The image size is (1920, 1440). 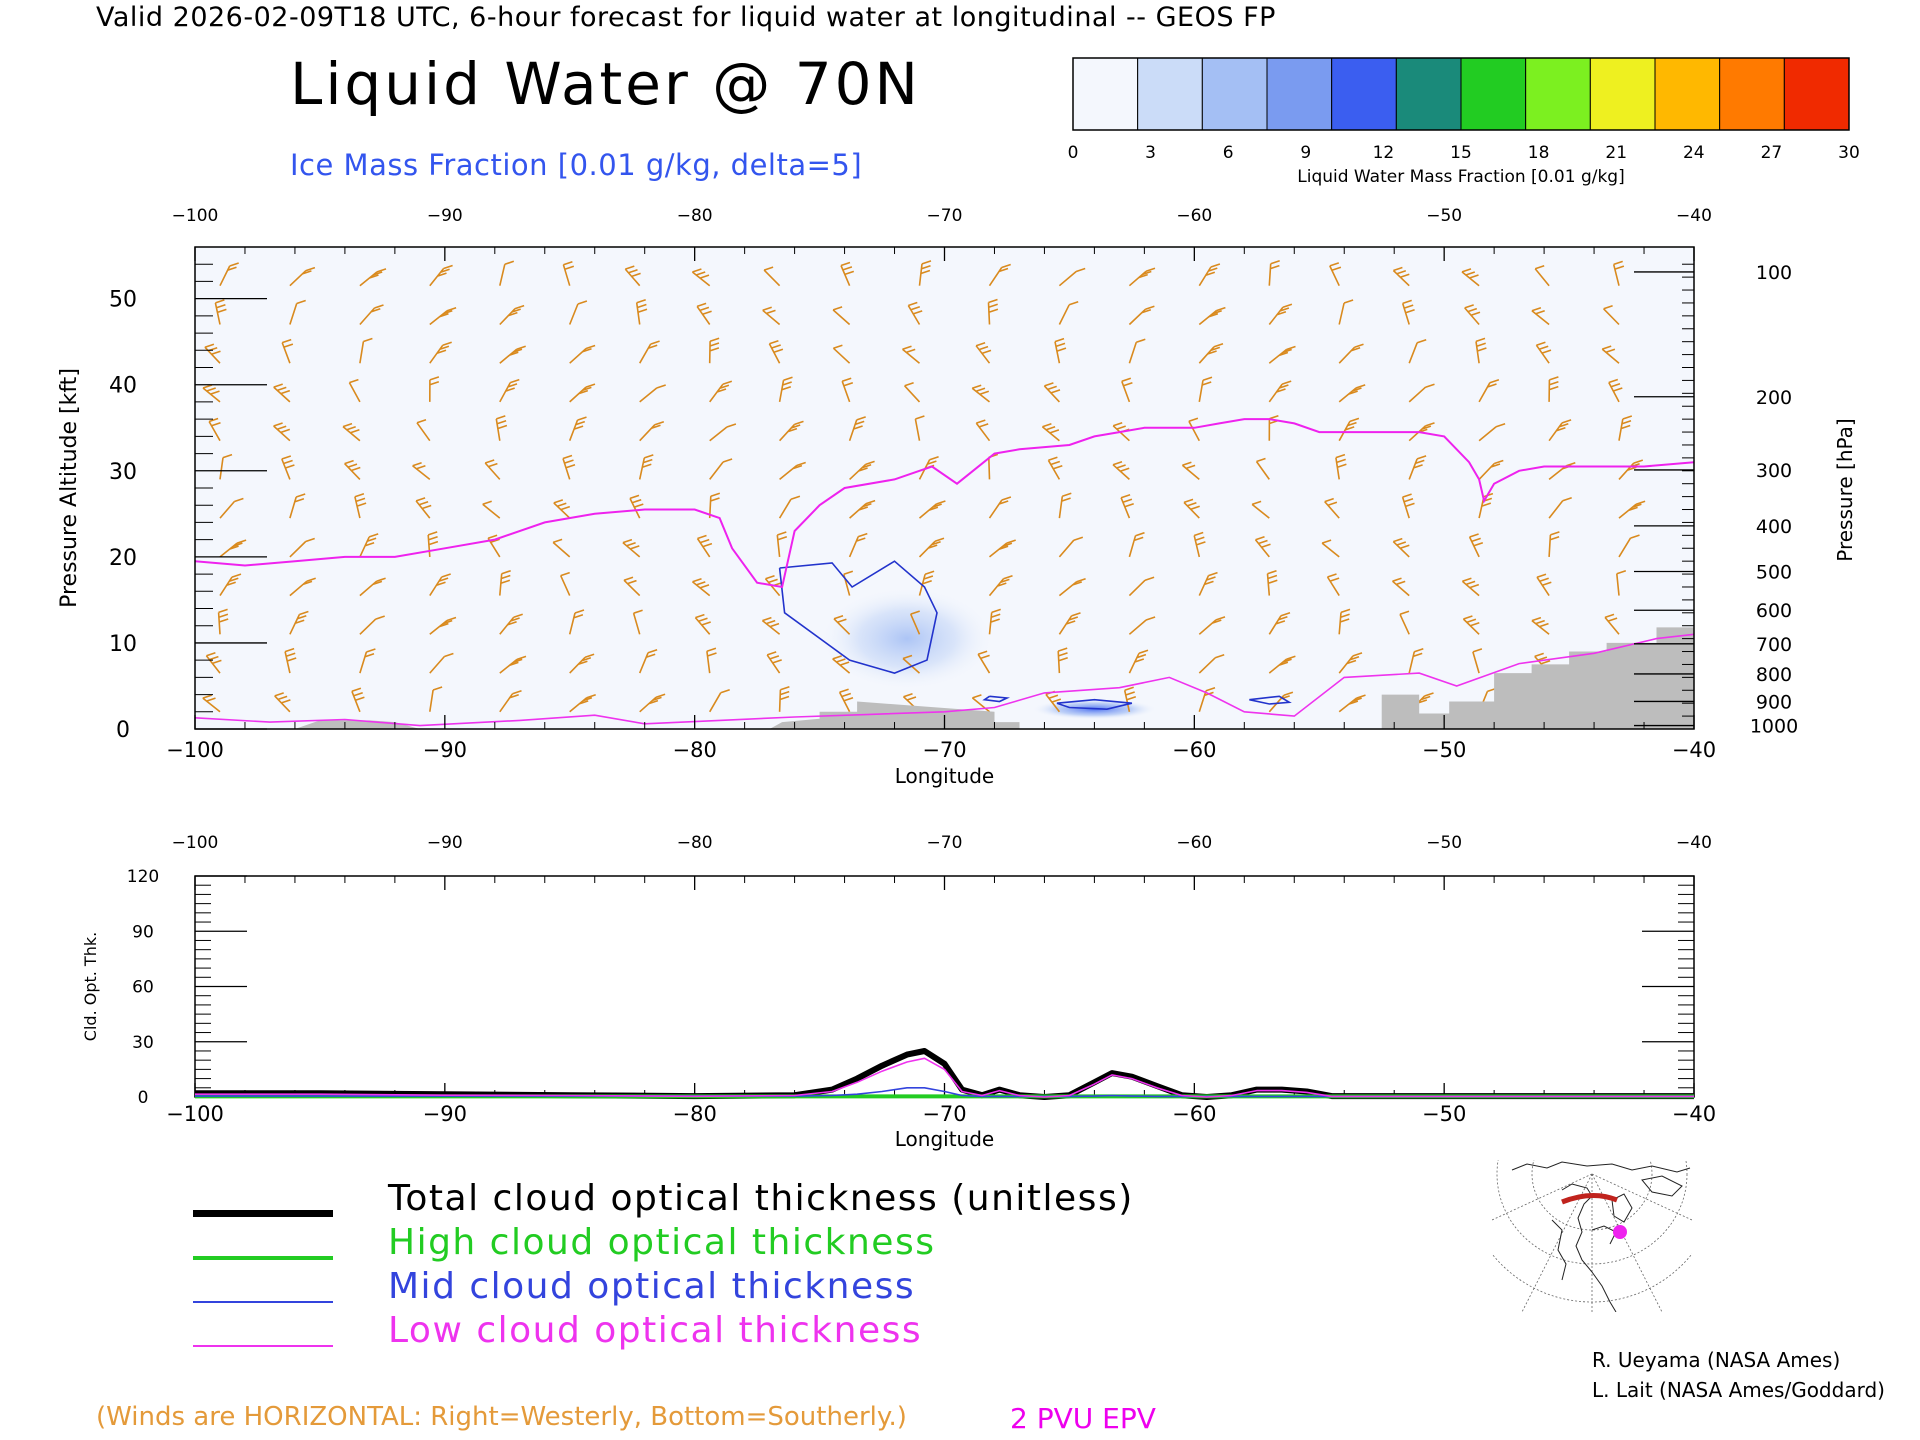 What do you see at coordinates (907, 638) in the screenshot?
I see `liquid-water-region` at bounding box center [907, 638].